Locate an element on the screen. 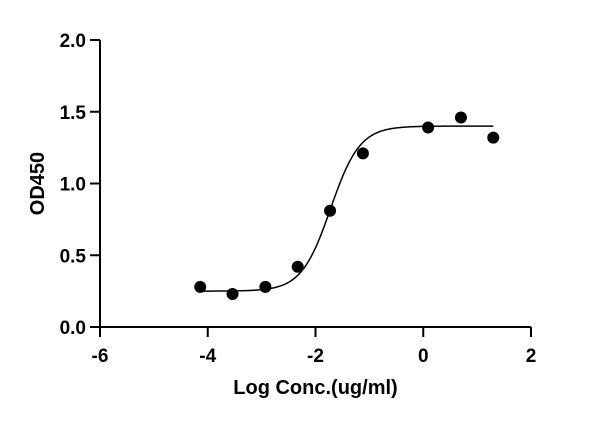  y-tick-label: 1.0 is located at coordinates (73, 185).